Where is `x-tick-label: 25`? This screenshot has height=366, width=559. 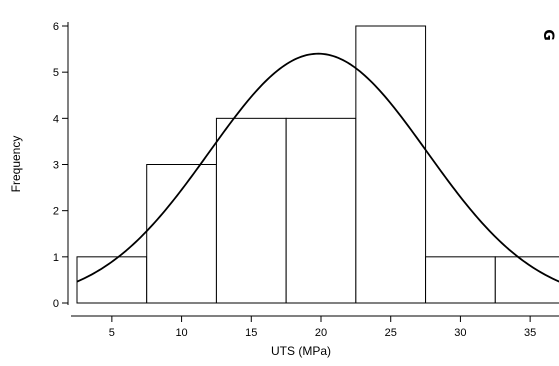 x-tick-label: 25 is located at coordinates (391, 333).